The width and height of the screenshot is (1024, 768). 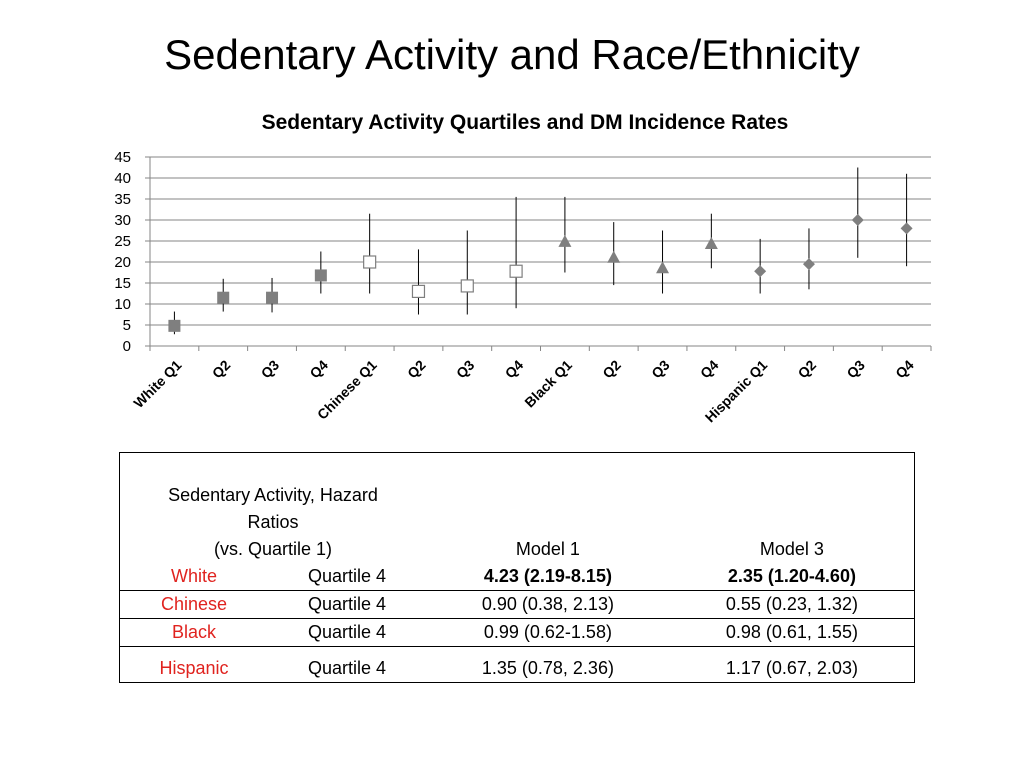 I want to click on y-tick-label: 35, so click(x=122, y=199).